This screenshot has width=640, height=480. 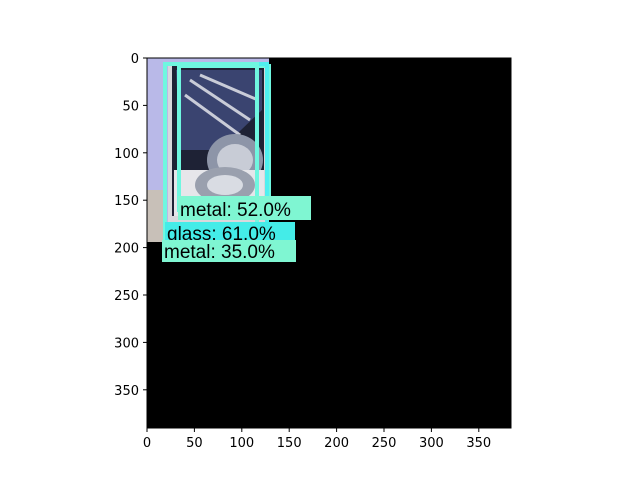 What do you see at coordinates (221, 105) in the screenshot?
I see `can-highlights` at bounding box center [221, 105].